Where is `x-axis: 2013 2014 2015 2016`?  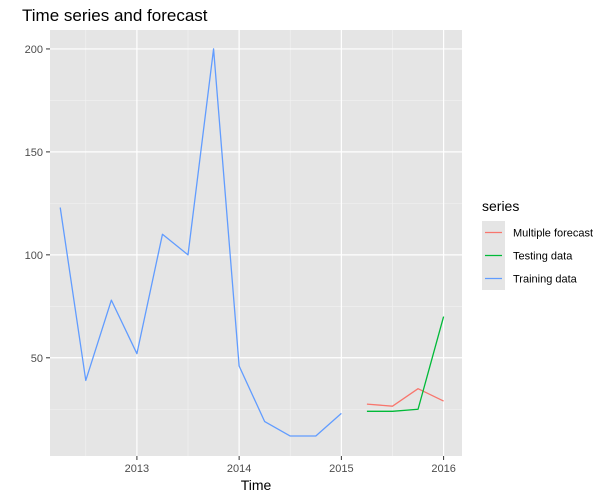
x-axis: 2013 2014 2015 2016 is located at coordinates (290, 465).